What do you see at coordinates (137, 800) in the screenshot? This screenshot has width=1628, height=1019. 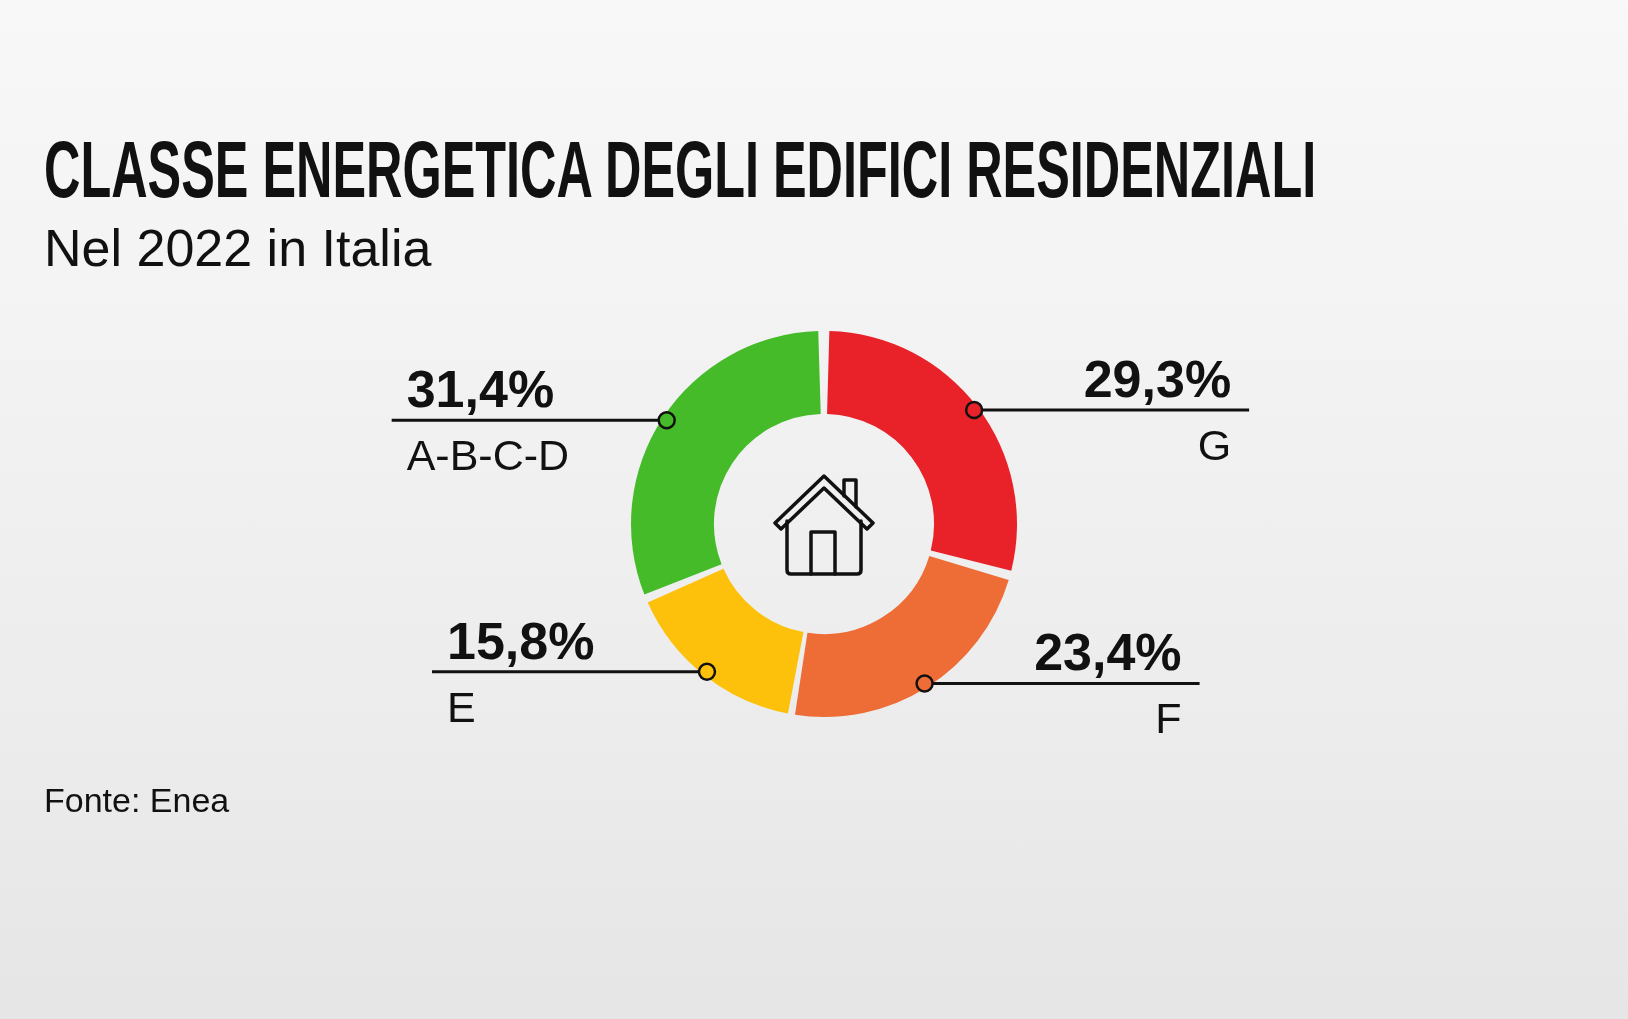 I see `source-note: Fonte: Enea` at bounding box center [137, 800].